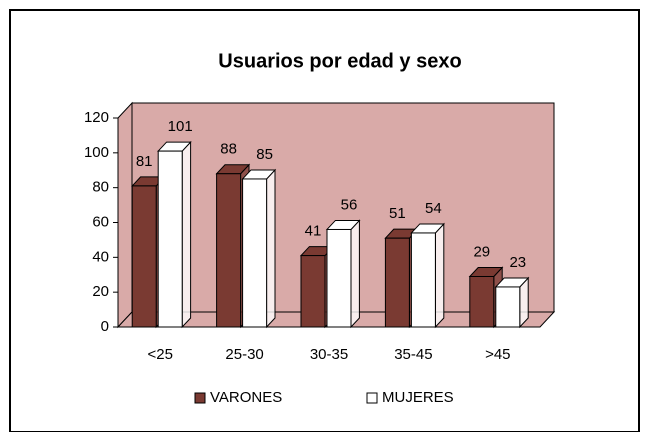 This screenshot has height=432, width=650. What do you see at coordinates (313, 231) in the screenshot?
I see `data-label: 41` at bounding box center [313, 231].